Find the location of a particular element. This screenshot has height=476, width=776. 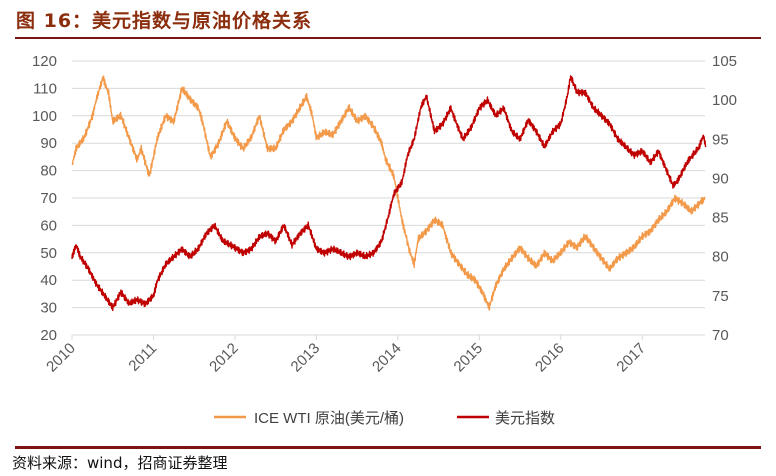

source-rule is located at coordinates (388, 447).